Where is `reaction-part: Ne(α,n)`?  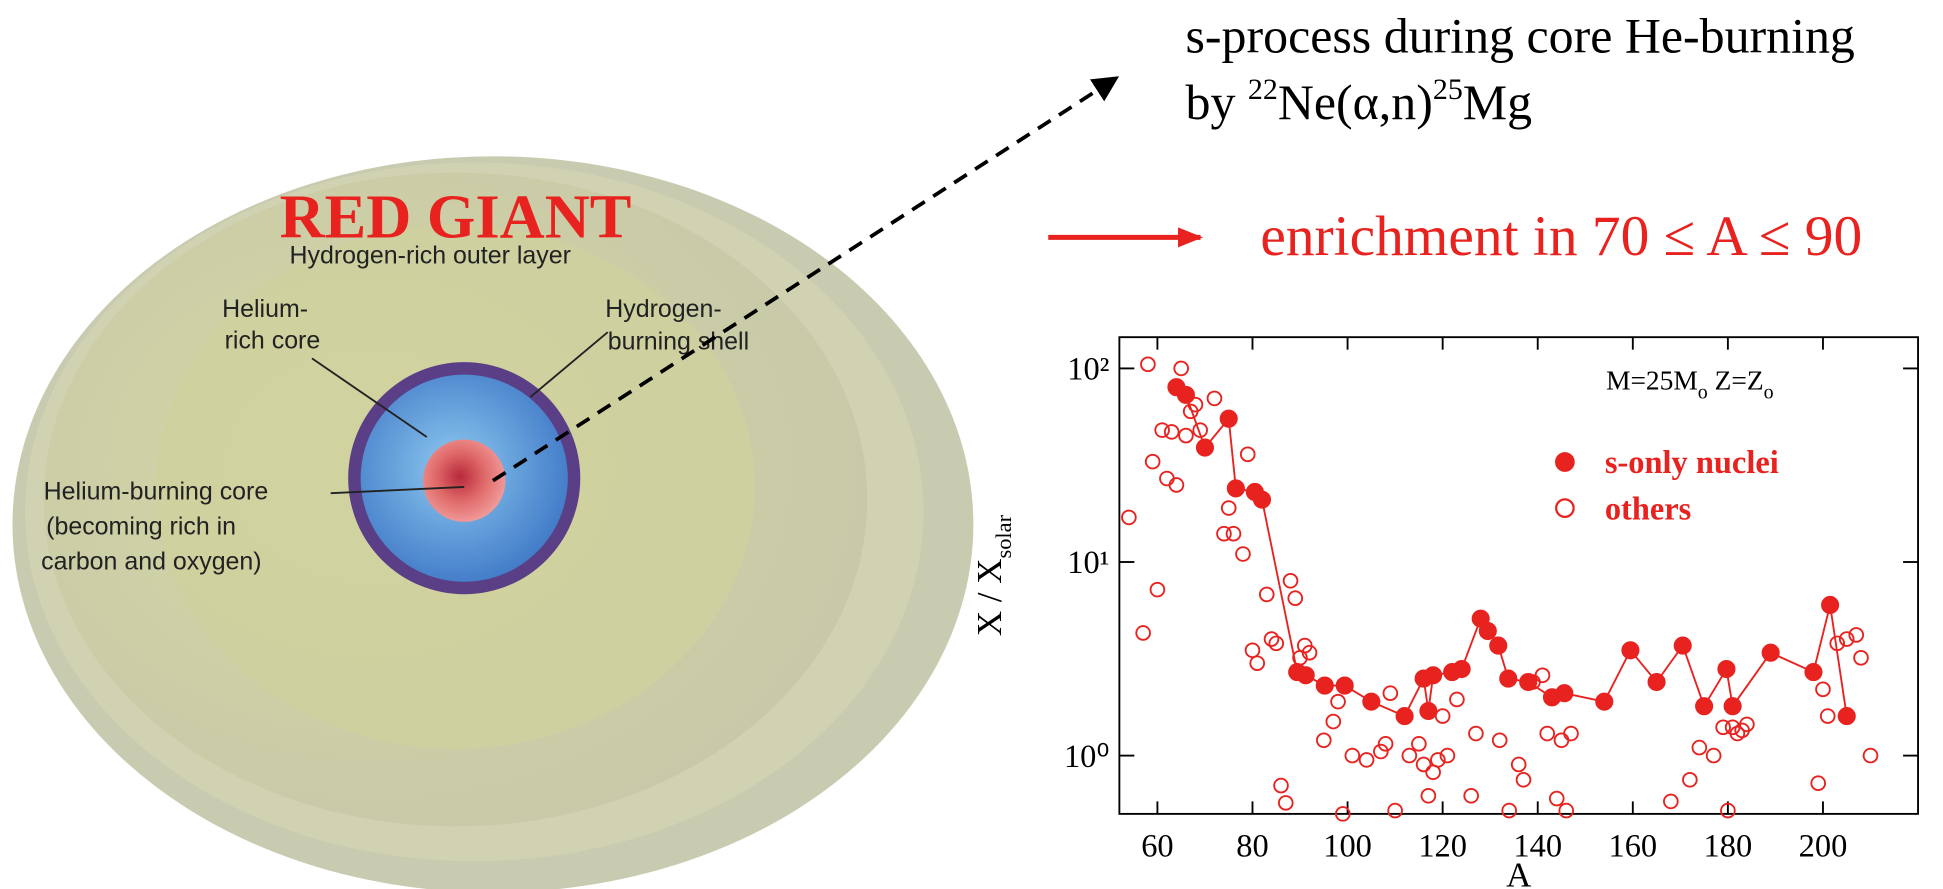
reaction-part: Ne(α,n) is located at coordinates (1355, 102).